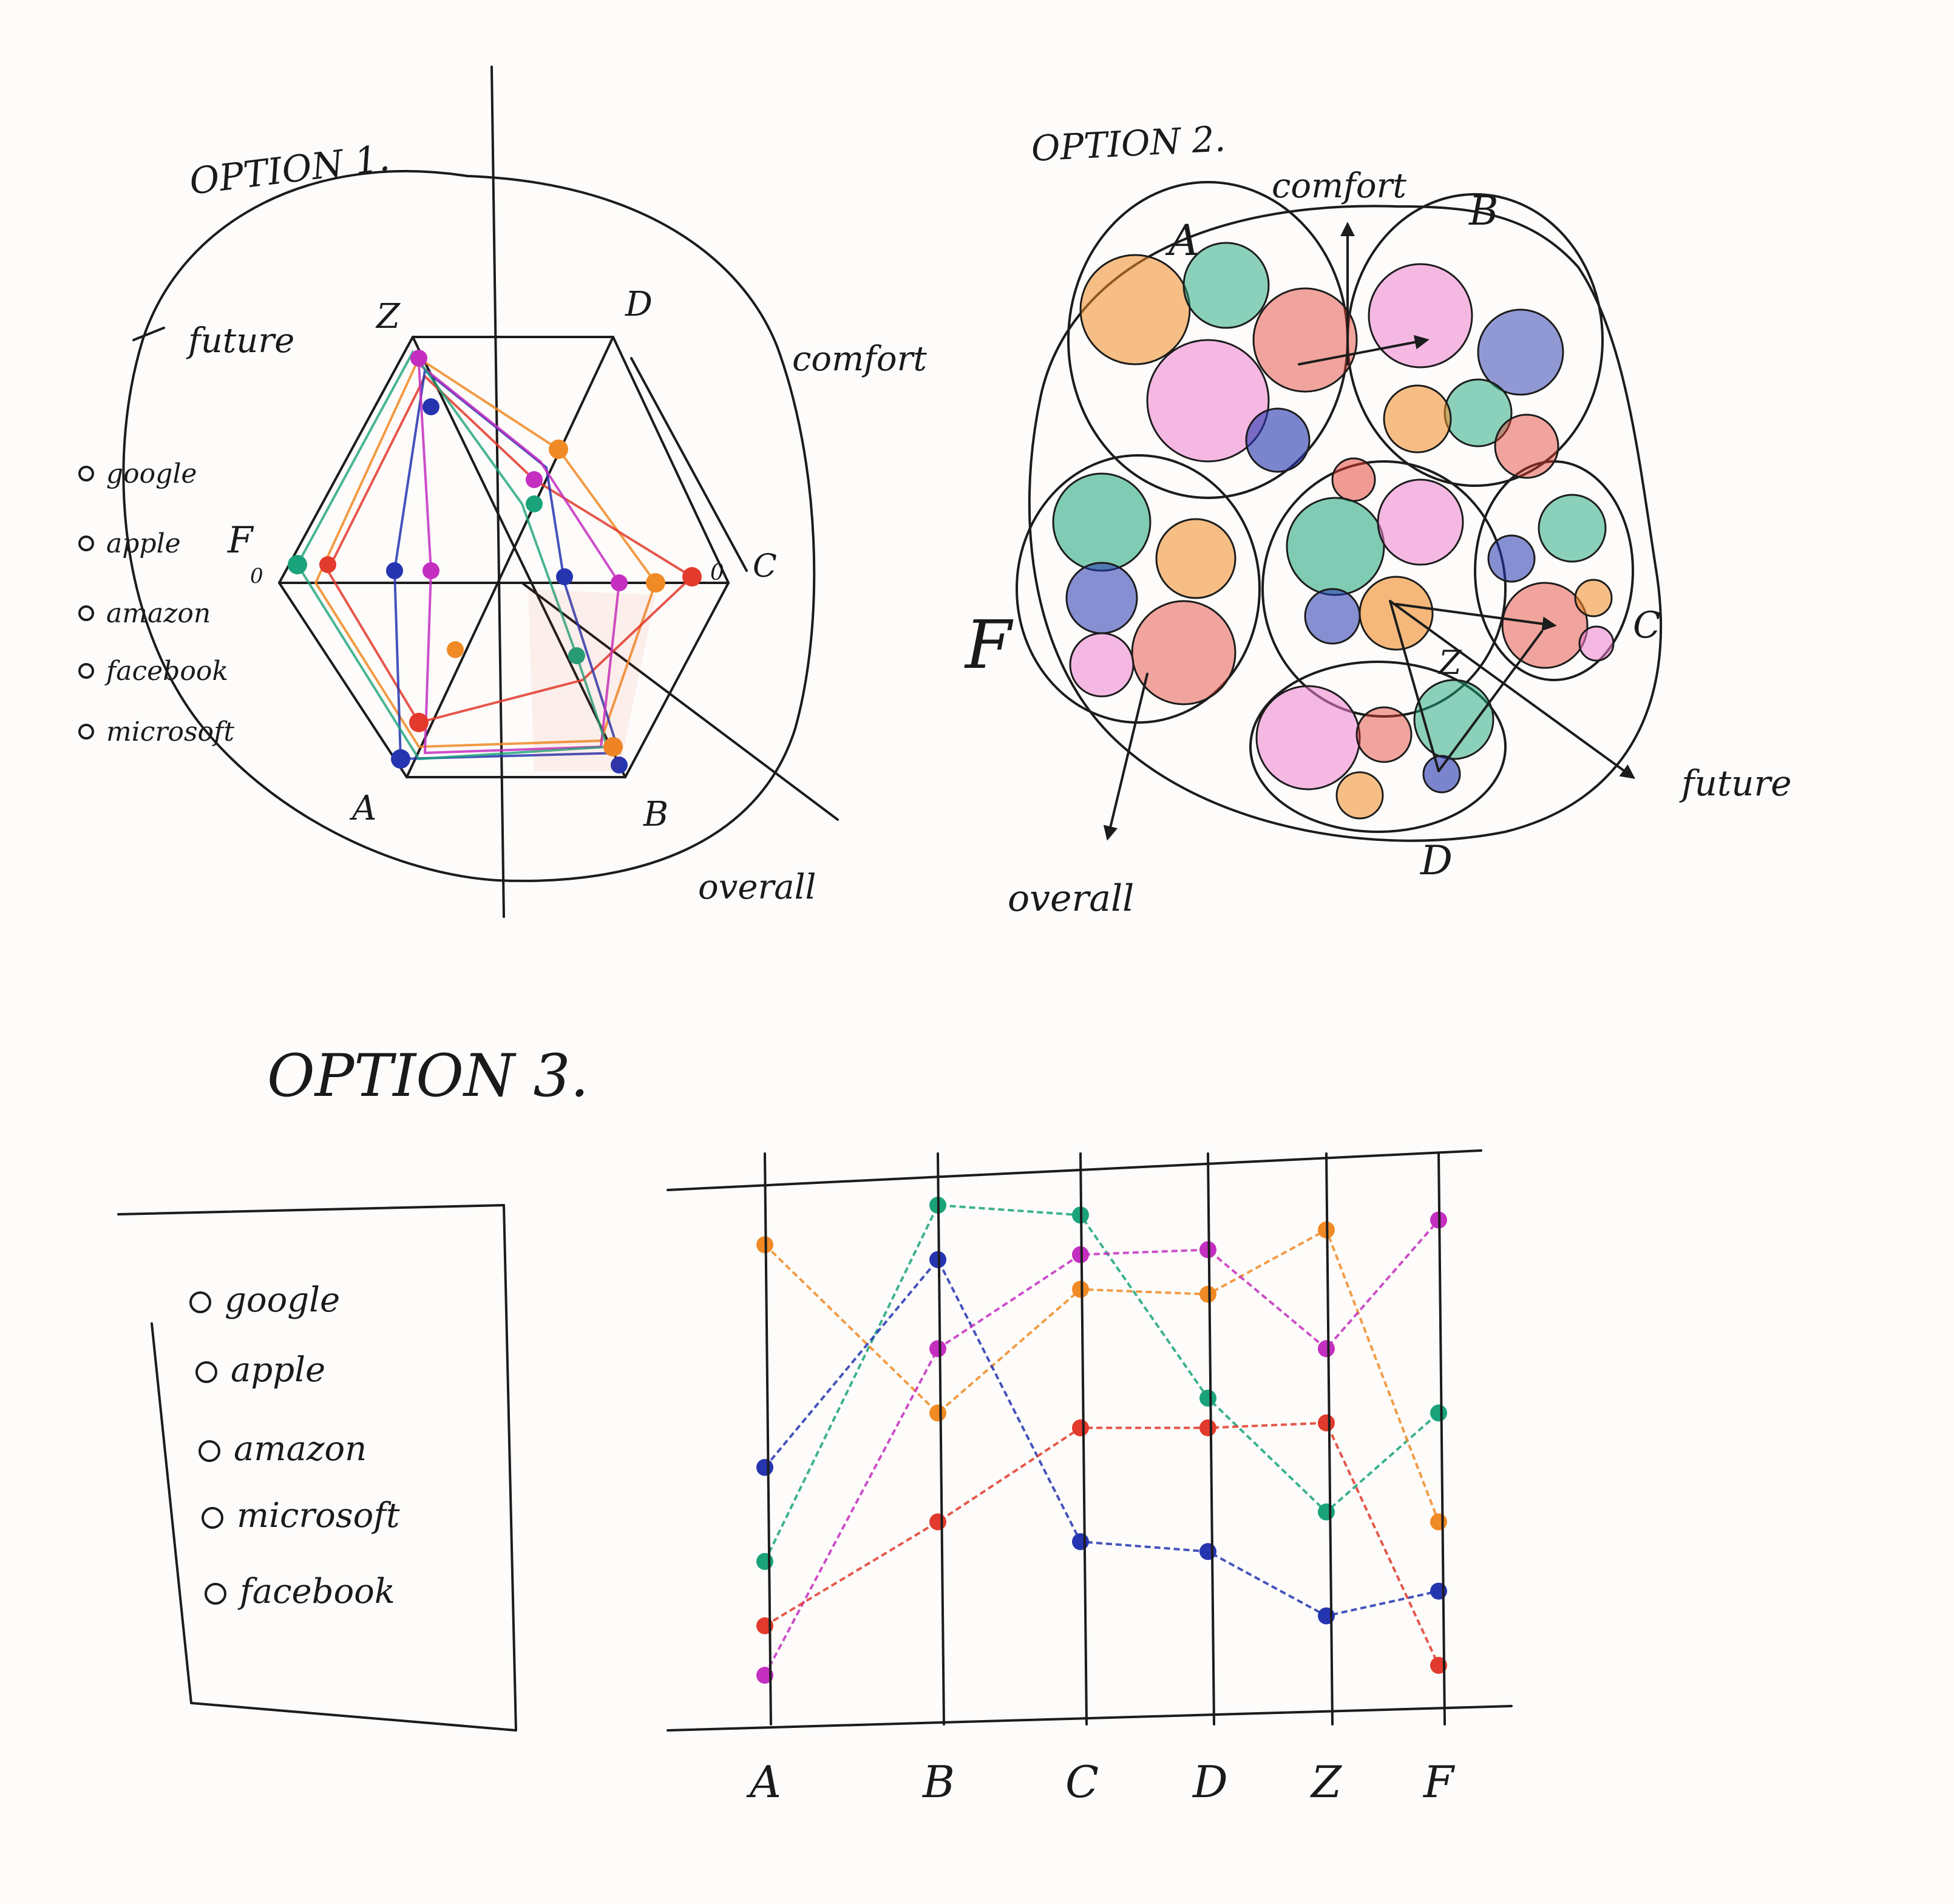 The image size is (1954, 1904). I want to click on option3-point-facebook, so click(937, 1349).